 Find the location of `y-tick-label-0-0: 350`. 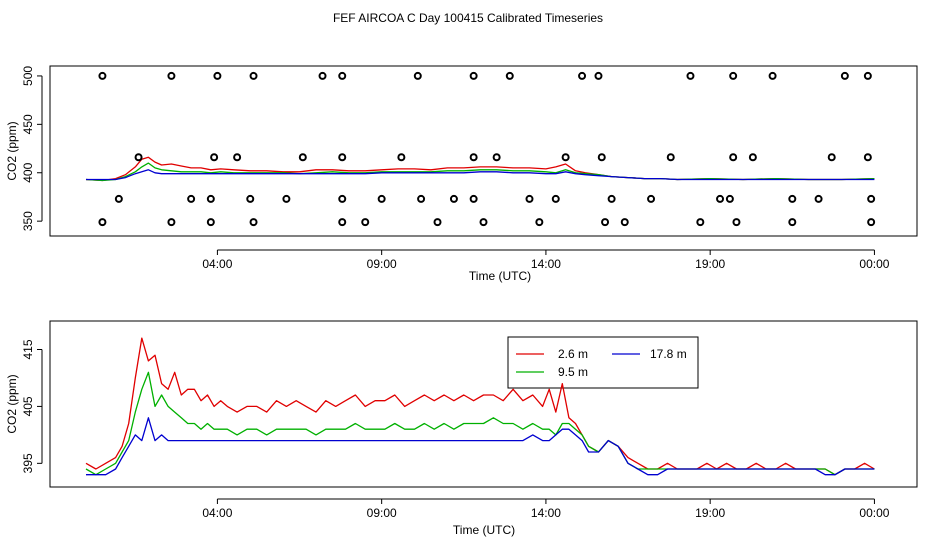

y-tick-label-0-0: 350 is located at coordinates (28, 221).